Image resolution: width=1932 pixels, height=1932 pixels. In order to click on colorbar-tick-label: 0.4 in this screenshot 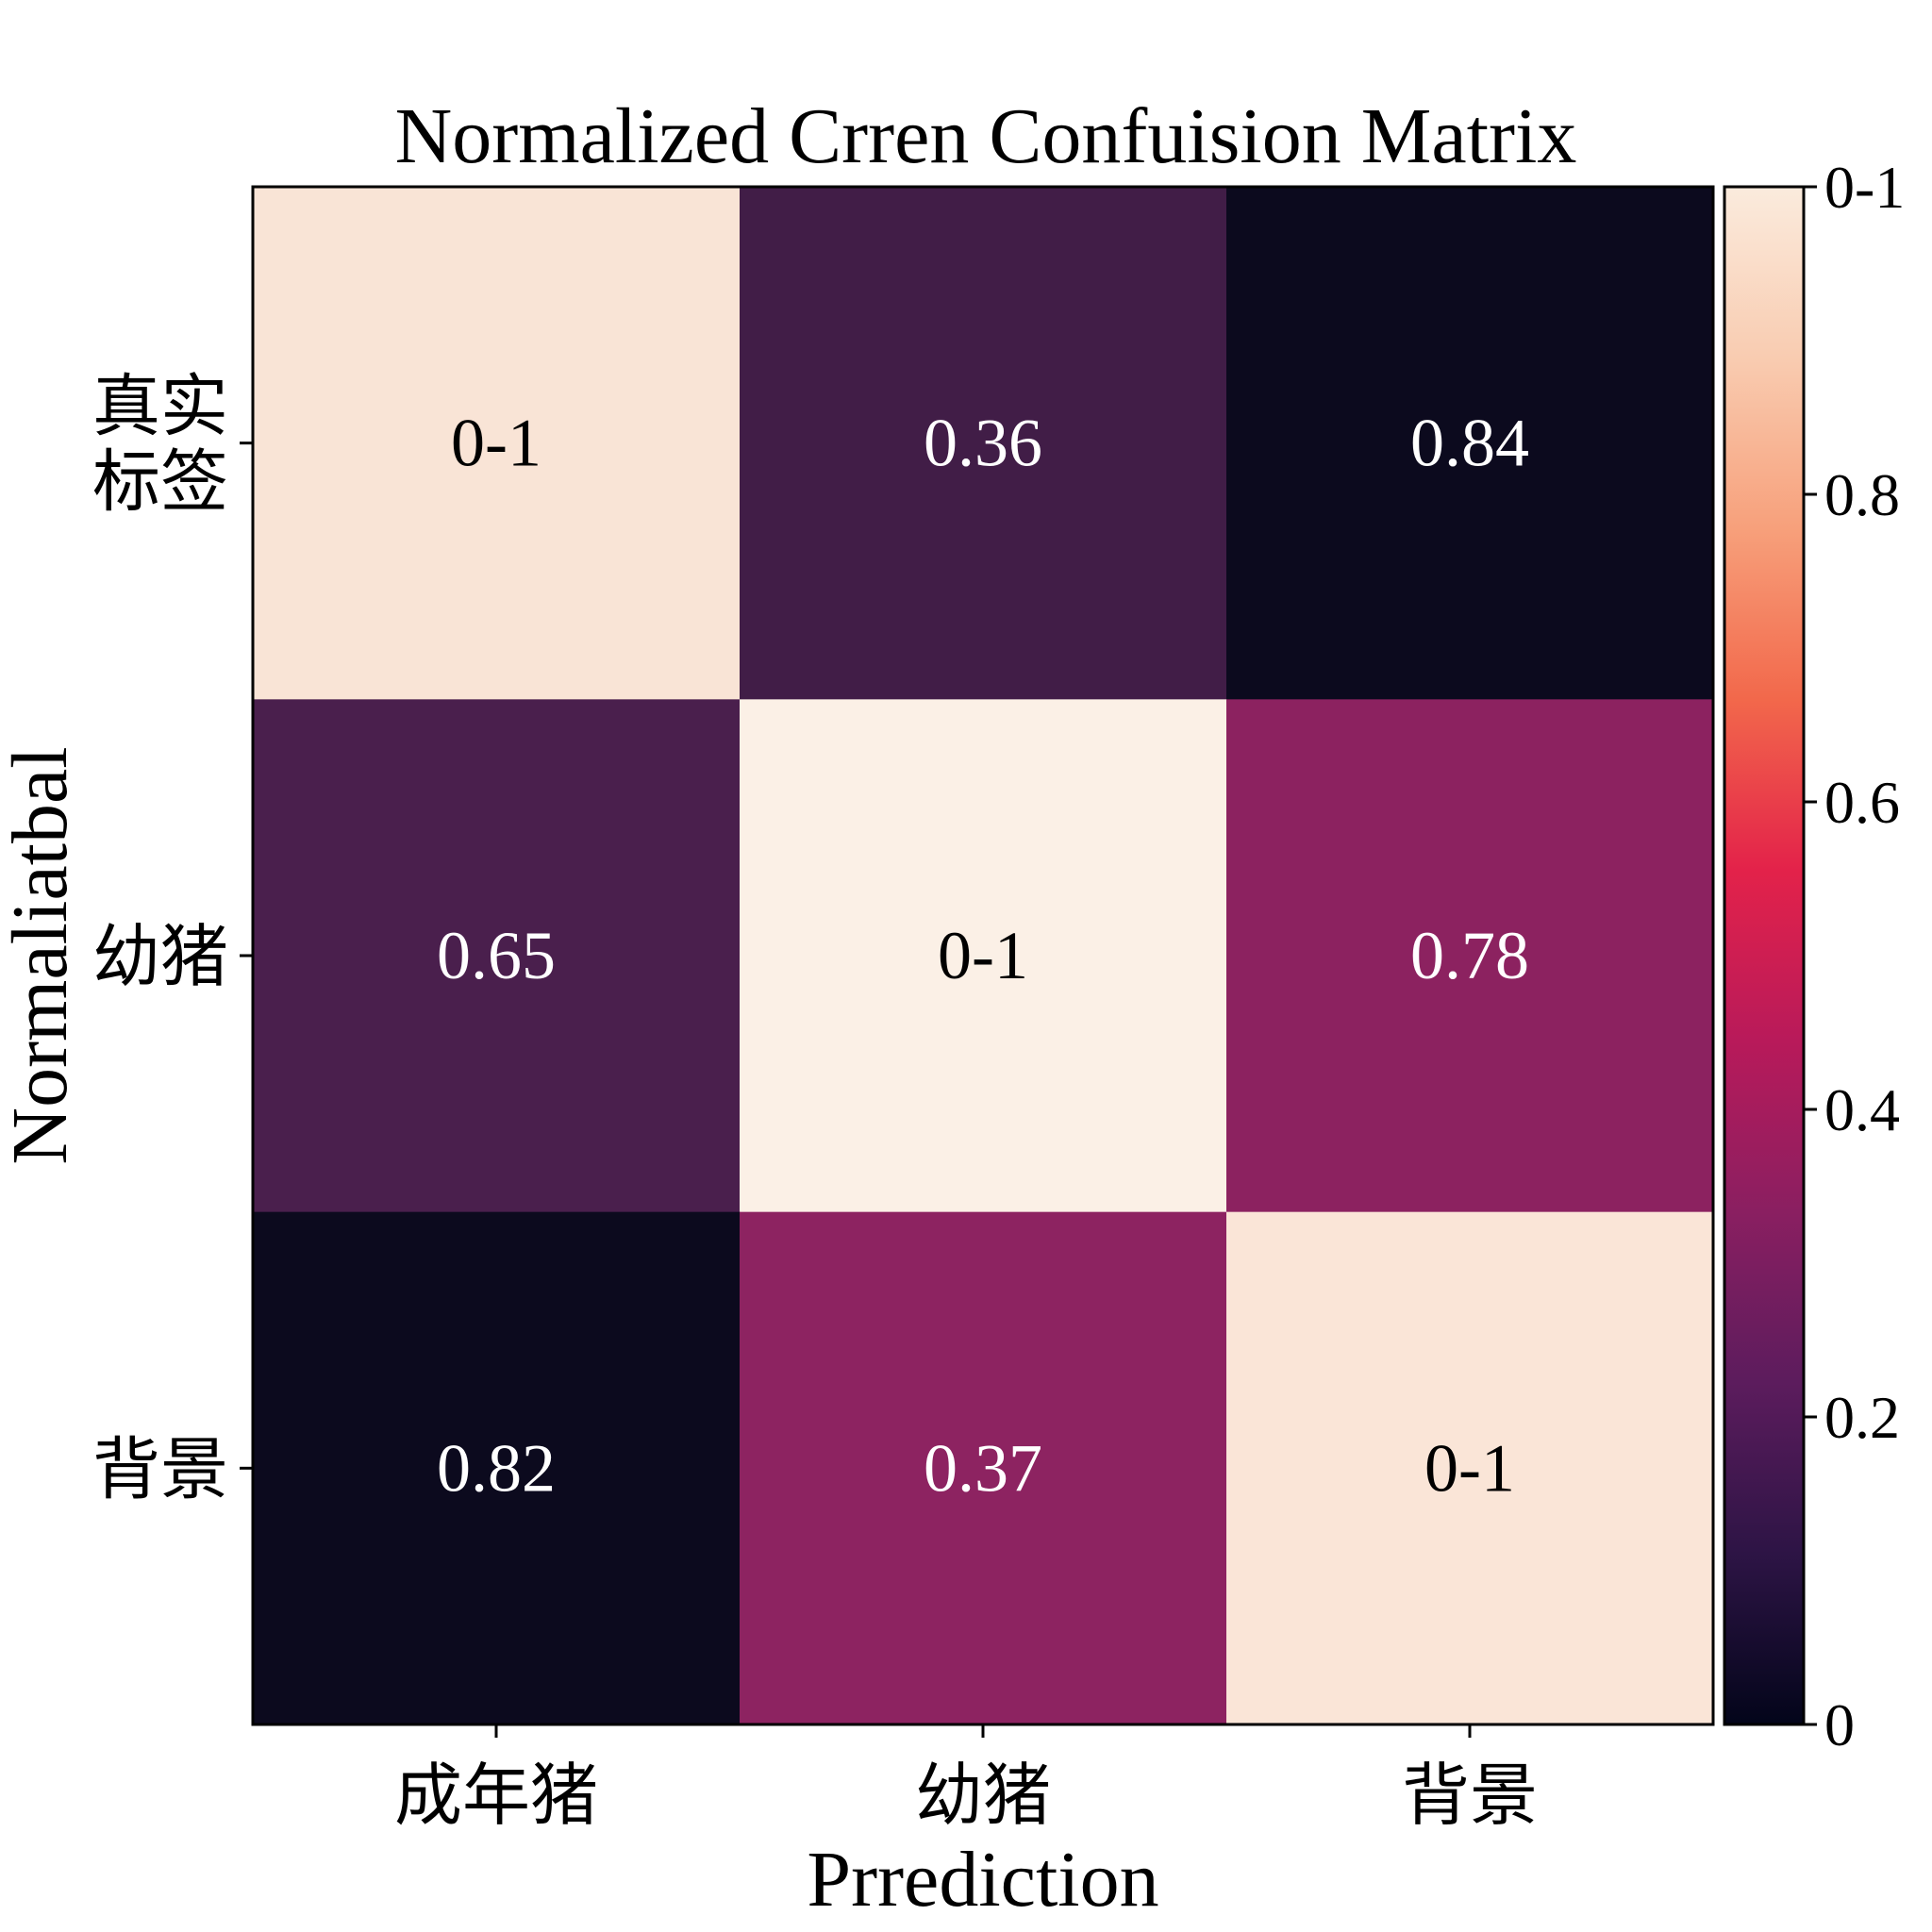, I will do `click(1862, 1109)`.